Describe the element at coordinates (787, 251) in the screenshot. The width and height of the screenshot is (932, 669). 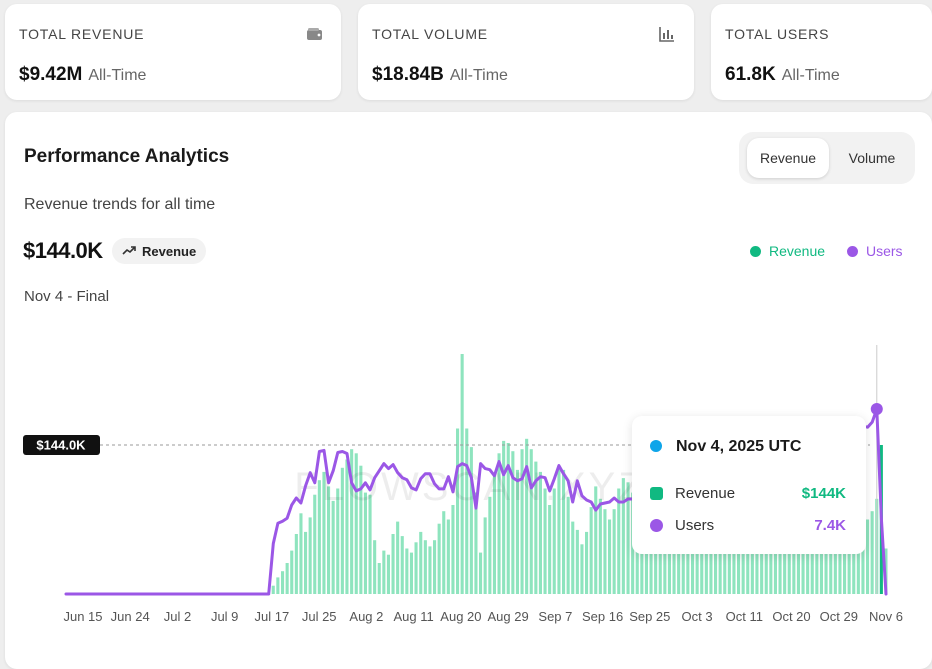
I see `legend-revenue: Revenue` at that location.